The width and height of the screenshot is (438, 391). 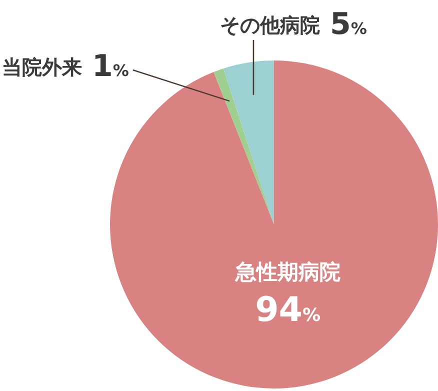 What do you see at coordinates (287, 272) in the screenshot?
I see `slice-label: 急性期病院` at bounding box center [287, 272].